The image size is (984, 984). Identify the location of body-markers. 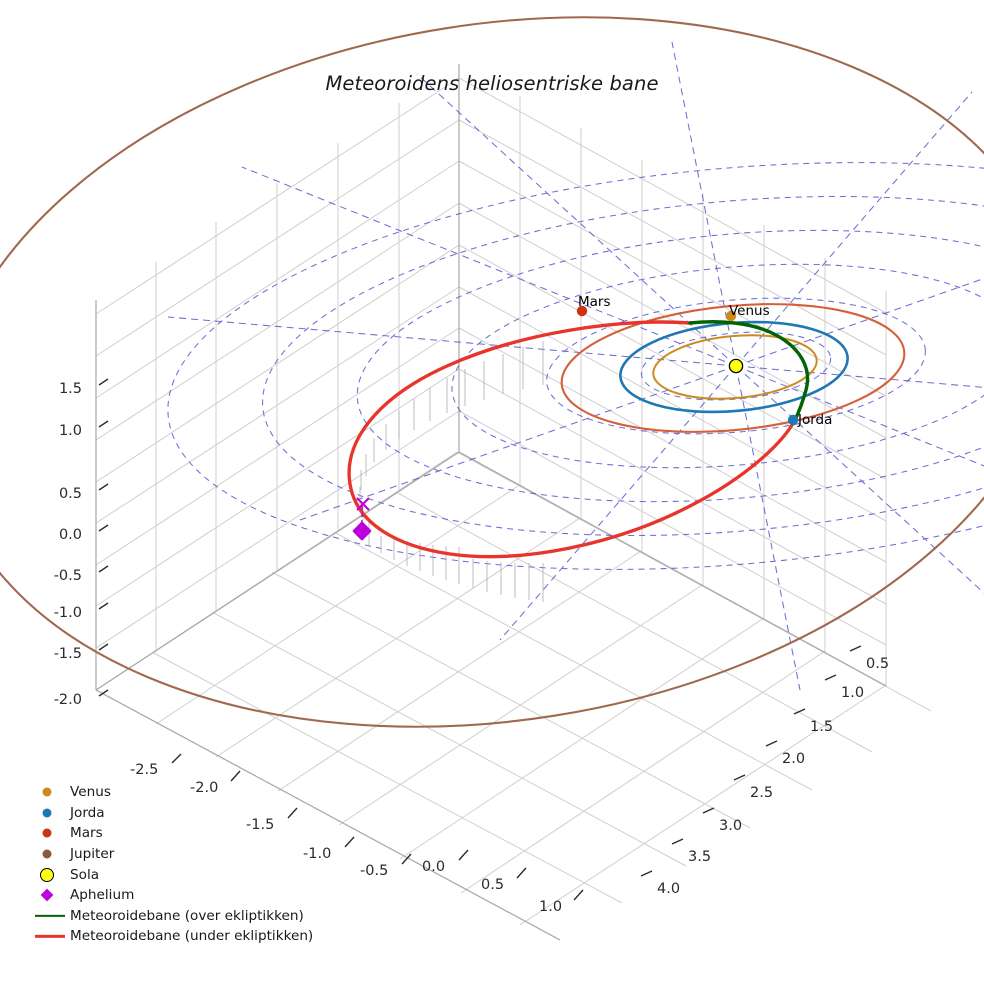
(687, 365).